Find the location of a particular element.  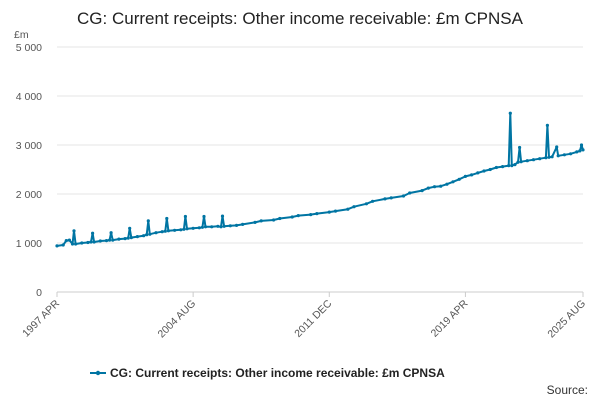

x-tick-label: 2025 AUG is located at coordinates (566, 319).